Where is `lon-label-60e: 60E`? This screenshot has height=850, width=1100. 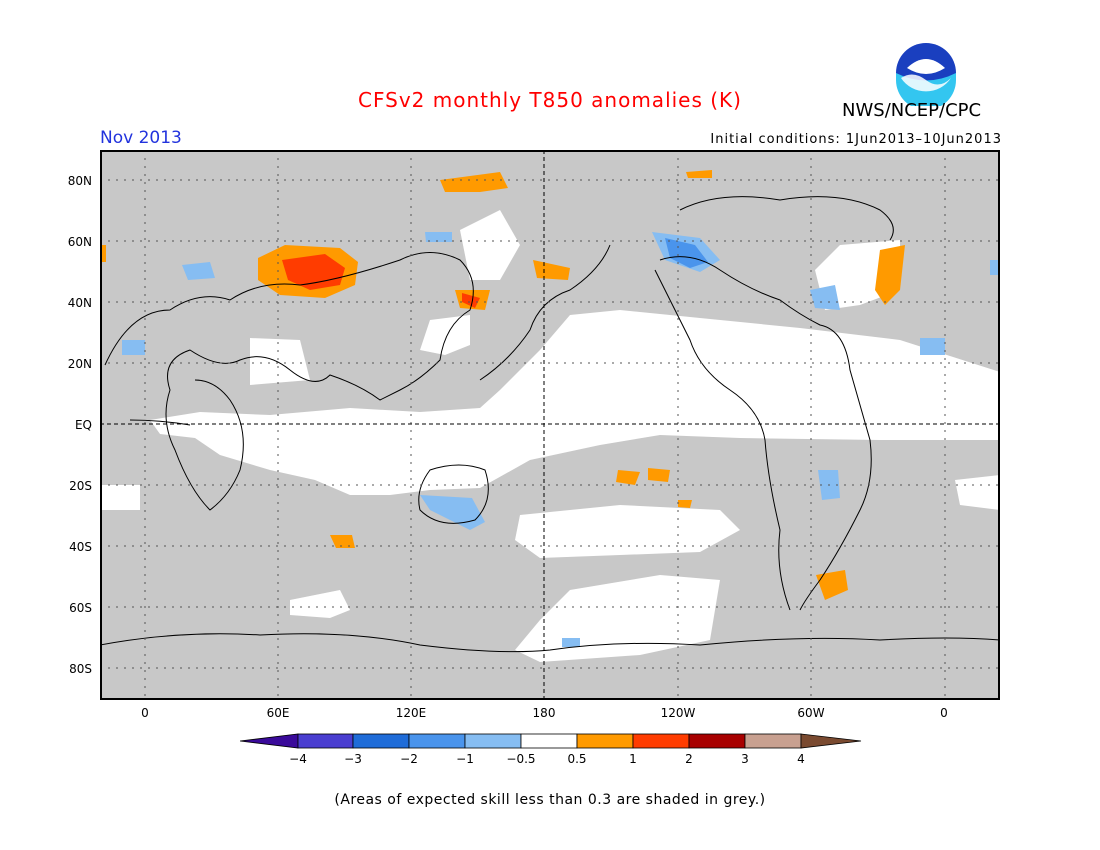 lon-label-60e: 60E is located at coordinates (278, 713).